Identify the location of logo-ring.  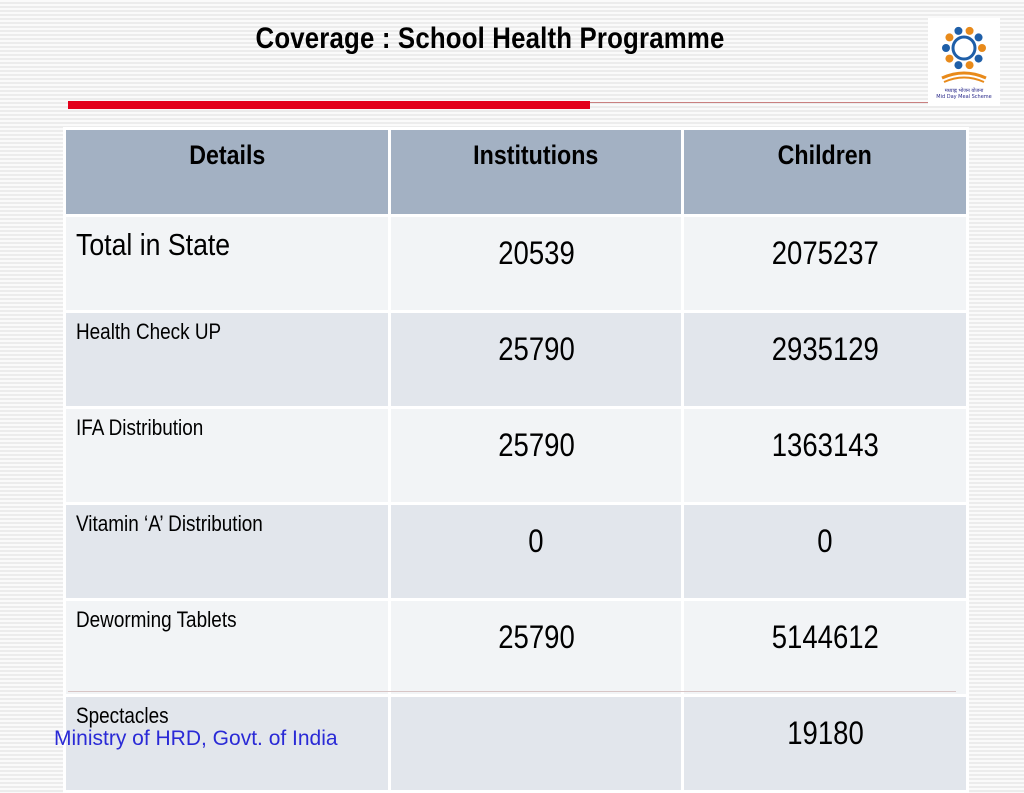
(964, 48).